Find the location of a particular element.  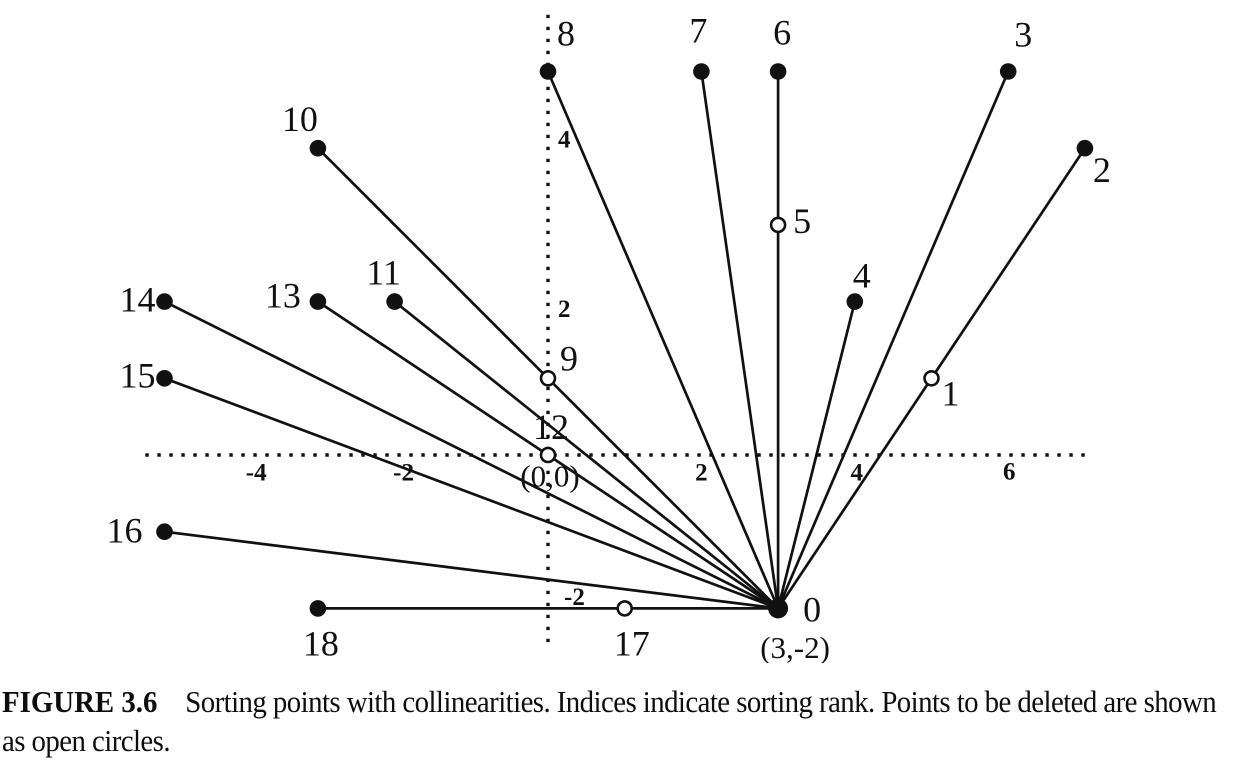

point-label-17: 17 is located at coordinates (632, 643).